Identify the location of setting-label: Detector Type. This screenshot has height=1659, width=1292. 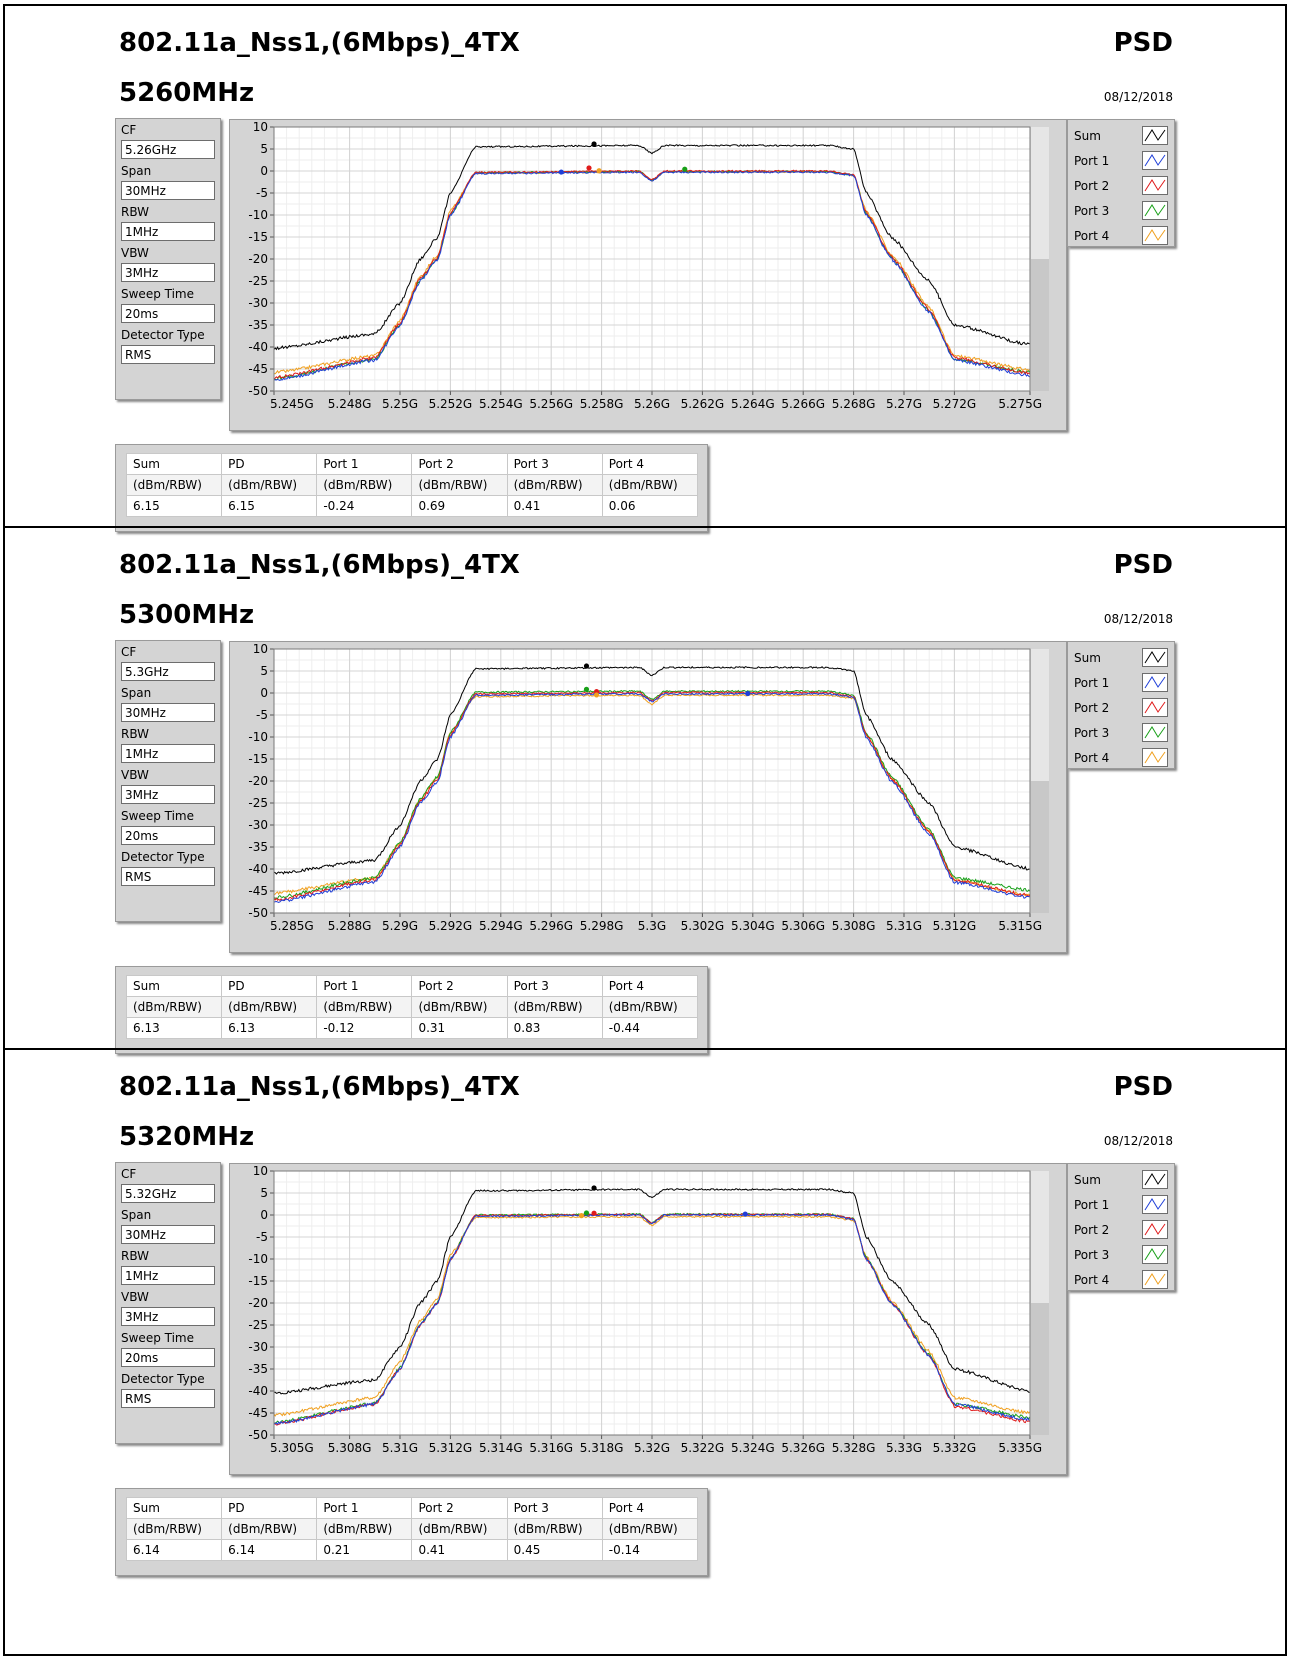
(163, 335).